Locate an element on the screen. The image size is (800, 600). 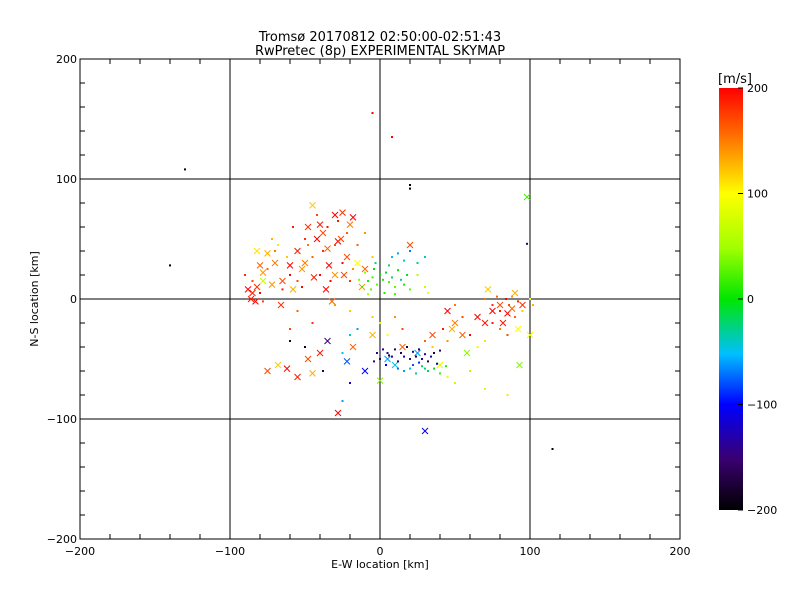
y-tick-label: −200 is located at coordinates (62, 539).